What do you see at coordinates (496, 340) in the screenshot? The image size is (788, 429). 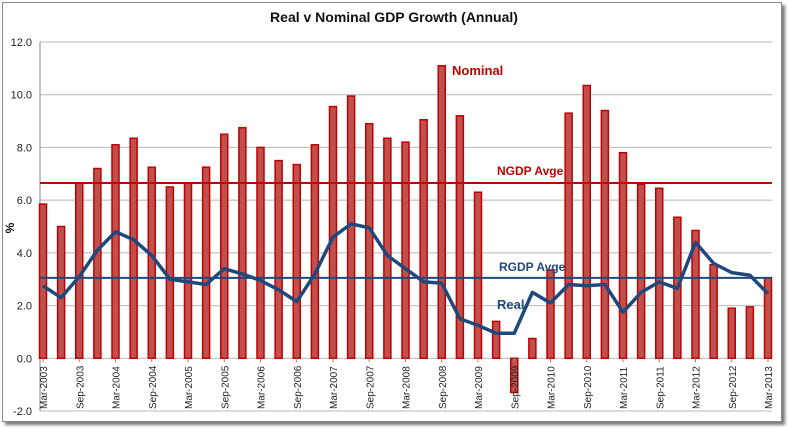 I see `bar-nominal-Jun-2009` at bounding box center [496, 340].